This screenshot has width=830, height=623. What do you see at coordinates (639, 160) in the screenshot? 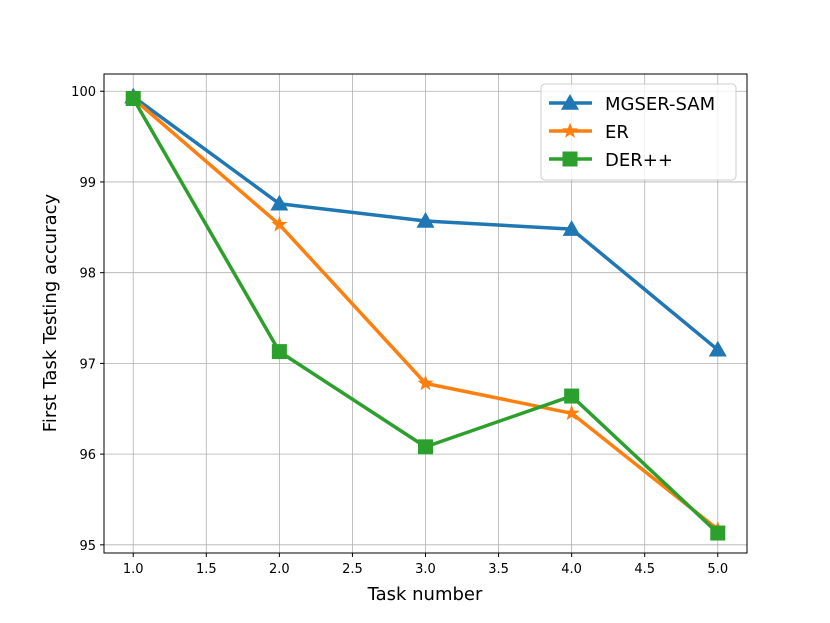
I see `legend-label: DER++` at bounding box center [639, 160].